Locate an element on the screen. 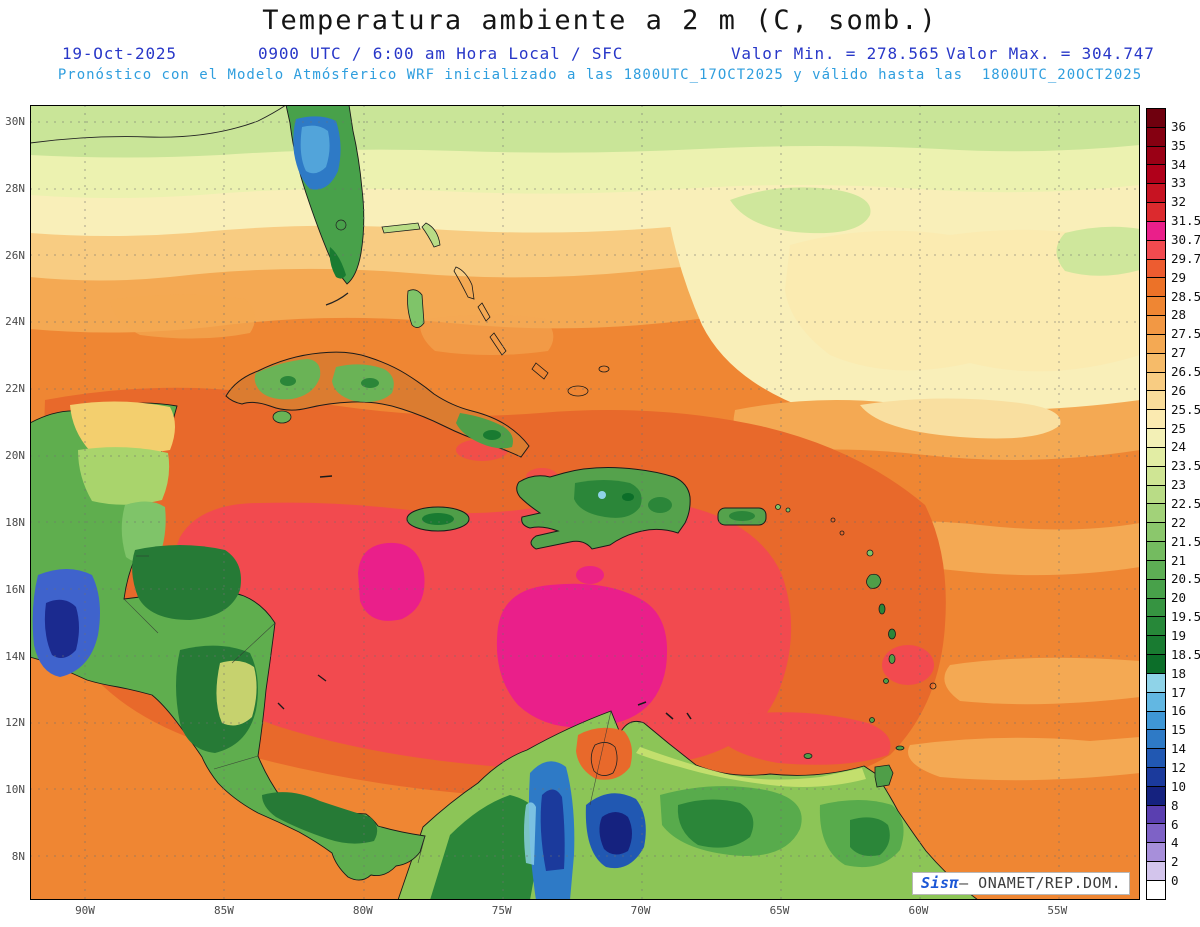  colorbar-label: 10 is located at coordinates (1179, 786).